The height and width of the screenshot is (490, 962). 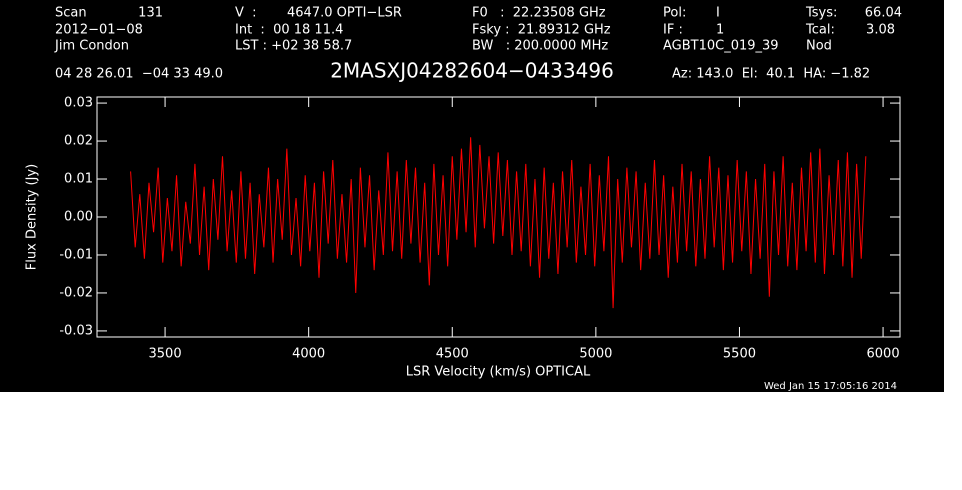 I want to click on header-text: 1, so click(x=720, y=30).